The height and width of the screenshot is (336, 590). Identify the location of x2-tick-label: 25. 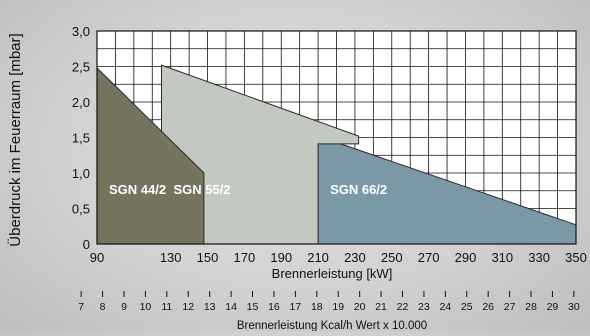
(467, 307).